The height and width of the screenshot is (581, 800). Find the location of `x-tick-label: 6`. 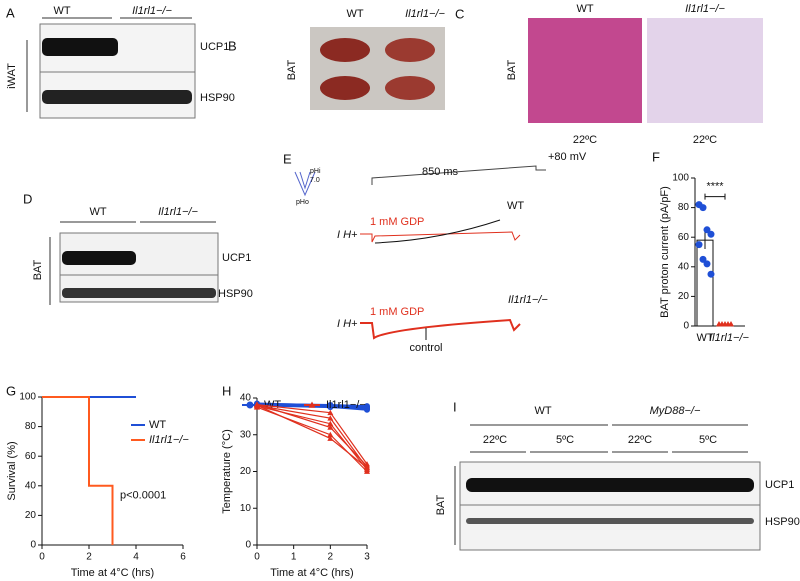

x-tick-label: 6 is located at coordinates (183, 557).